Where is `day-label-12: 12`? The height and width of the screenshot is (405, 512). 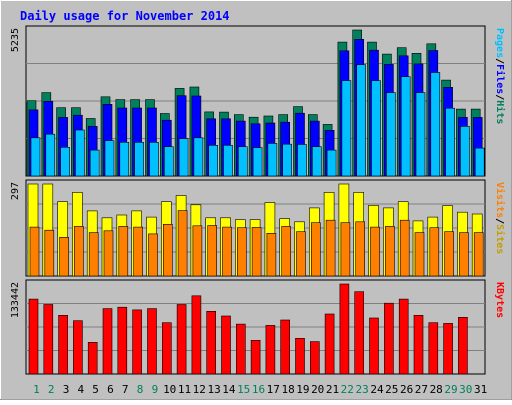
day-label-12: 12 is located at coordinates (199, 389).